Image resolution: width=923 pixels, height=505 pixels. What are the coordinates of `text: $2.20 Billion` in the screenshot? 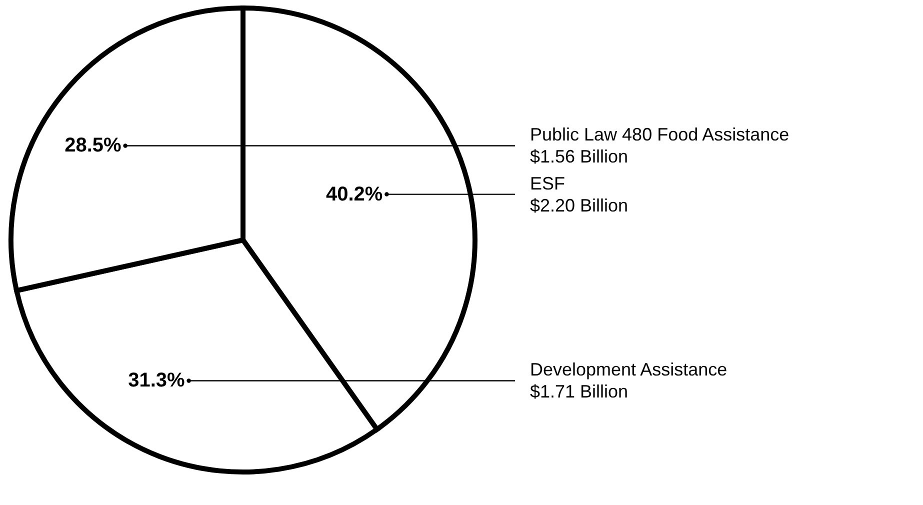 It's located at (579, 205).